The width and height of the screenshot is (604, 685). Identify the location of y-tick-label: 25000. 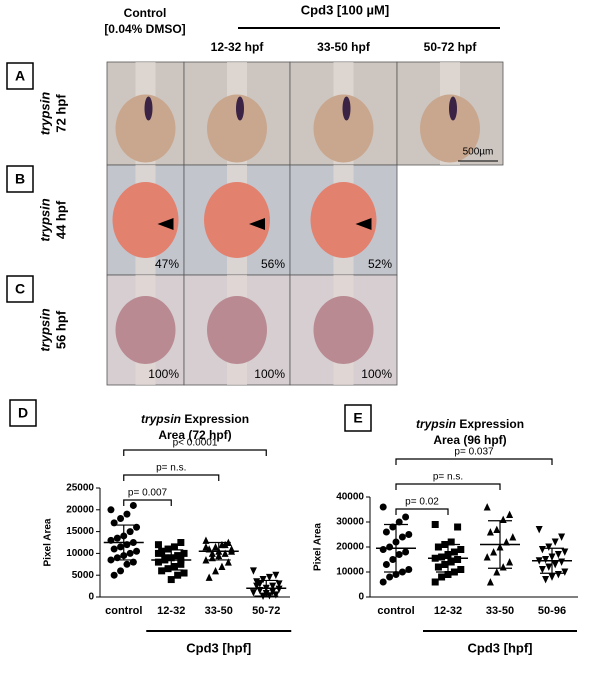
(80, 488).